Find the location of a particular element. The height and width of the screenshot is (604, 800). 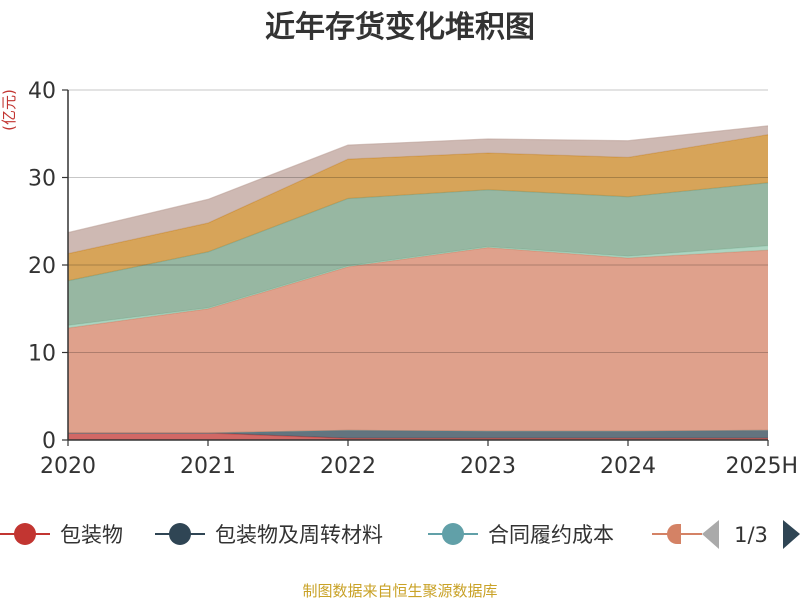

chart-title: 近年存货变化堆积图 is located at coordinates (400, 27).